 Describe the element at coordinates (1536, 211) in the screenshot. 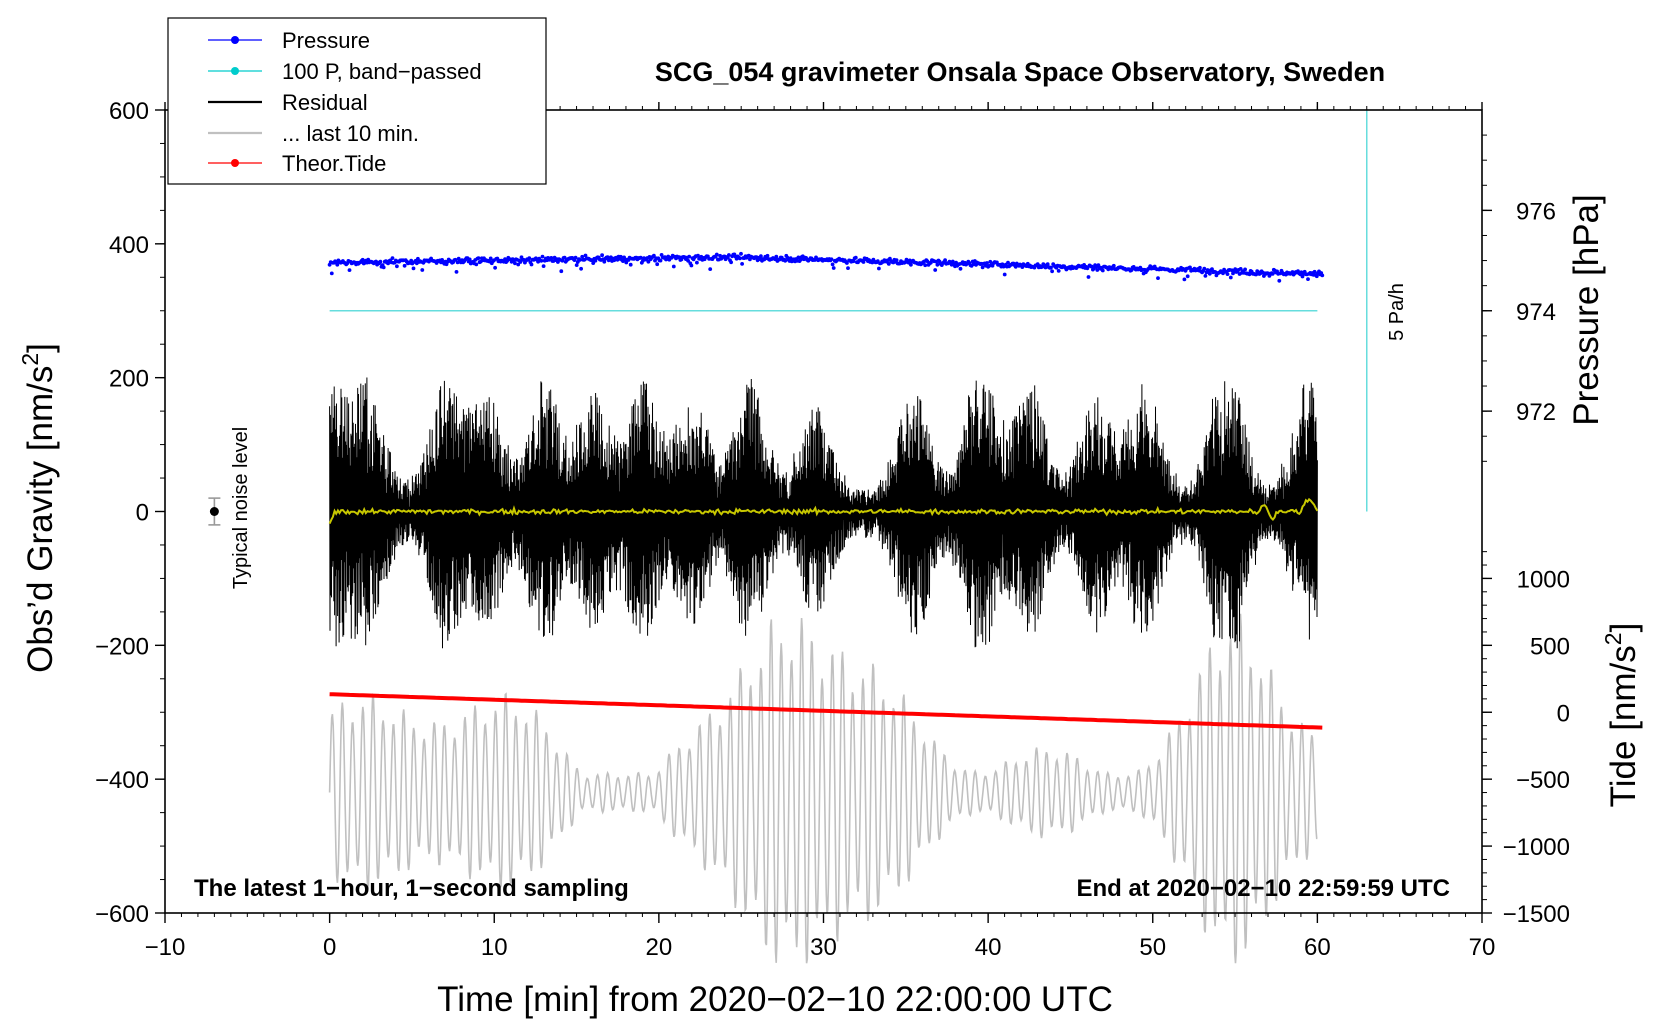

I see `pressure-tick-label-0: 976` at that location.